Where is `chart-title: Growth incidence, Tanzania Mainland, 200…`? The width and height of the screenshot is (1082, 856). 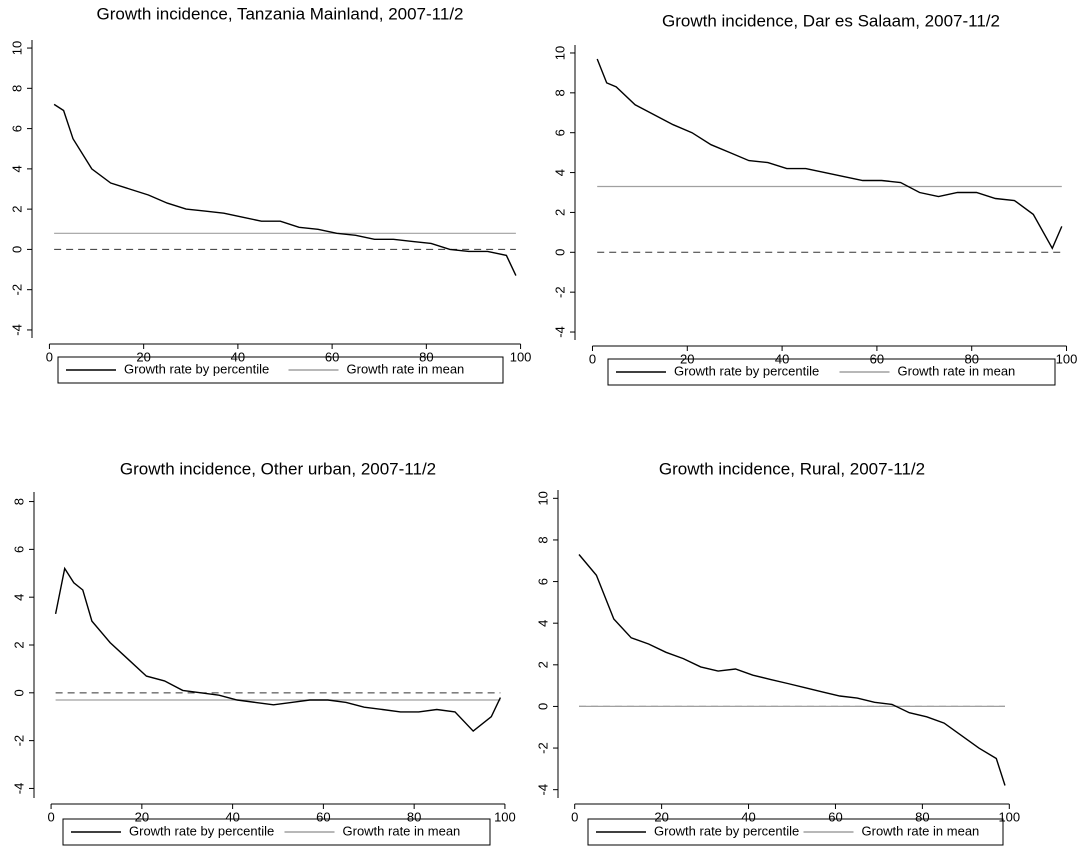 chart-title: Growth incidence, Tanzania Mainland, 200… is located at coordinates (280, 13).